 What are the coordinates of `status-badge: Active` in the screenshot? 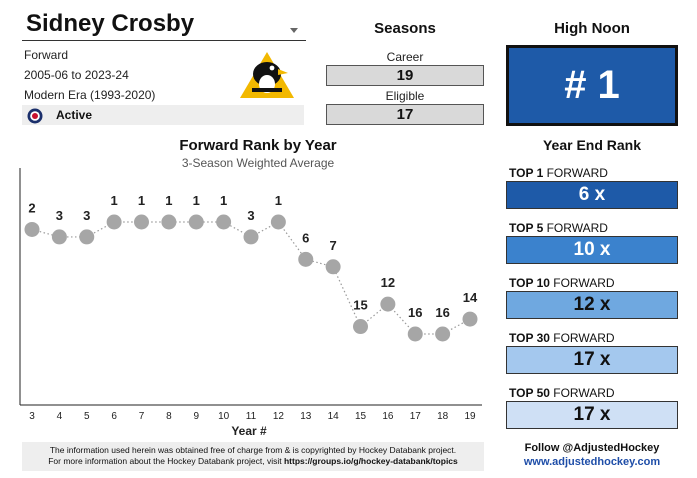 It's located at (74, 115).